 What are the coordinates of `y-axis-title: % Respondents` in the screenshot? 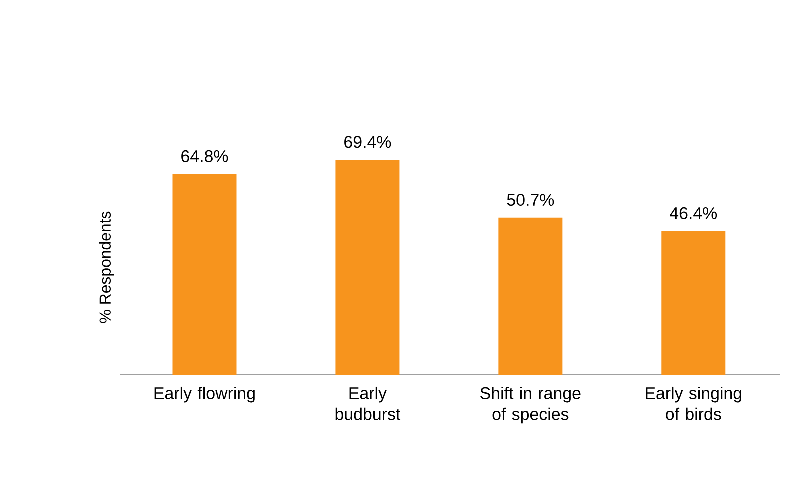 It's located at (106, 268).